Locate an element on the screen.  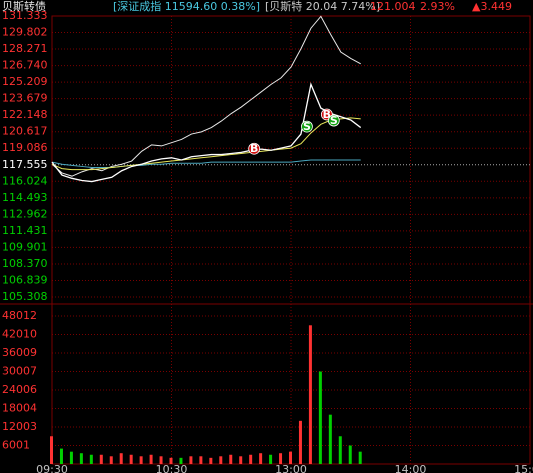
last-price: 121.004 is located at coordinates (393, 6).